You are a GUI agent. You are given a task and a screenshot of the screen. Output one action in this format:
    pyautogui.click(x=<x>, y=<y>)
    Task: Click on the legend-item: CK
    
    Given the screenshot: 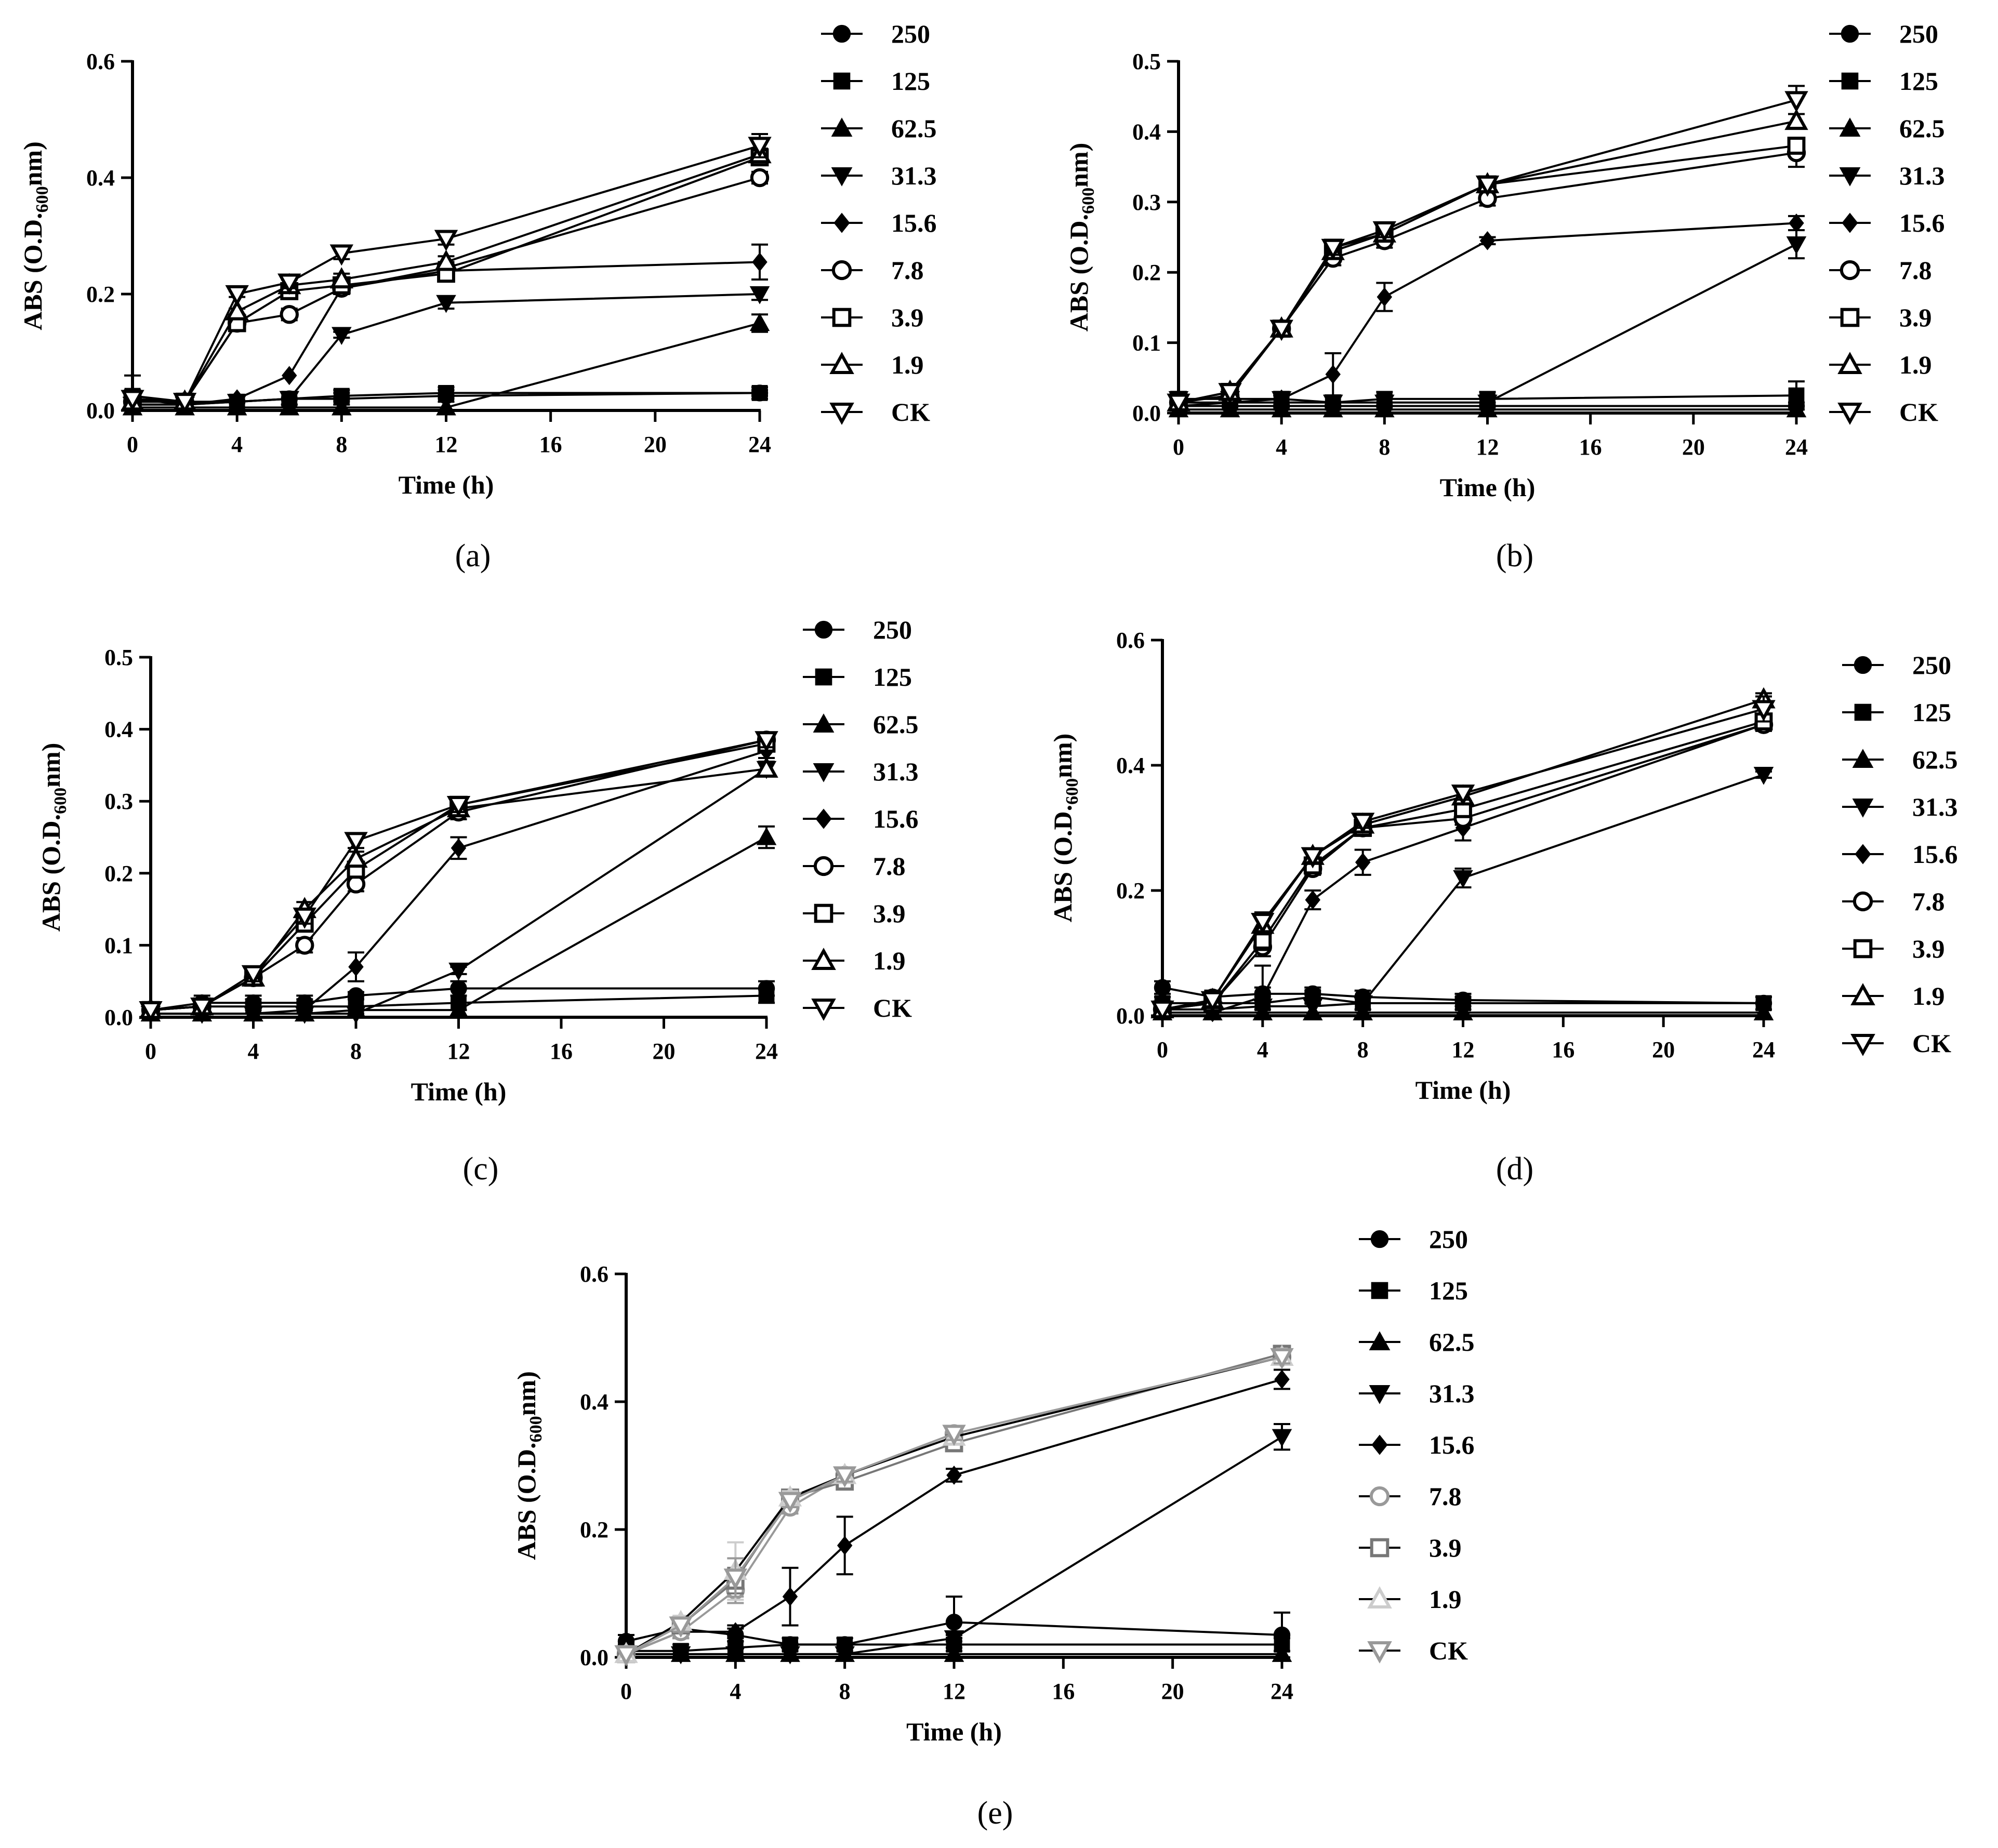 What is the action you would take?
    pyautogui.click(x=1413, y=1650)
    